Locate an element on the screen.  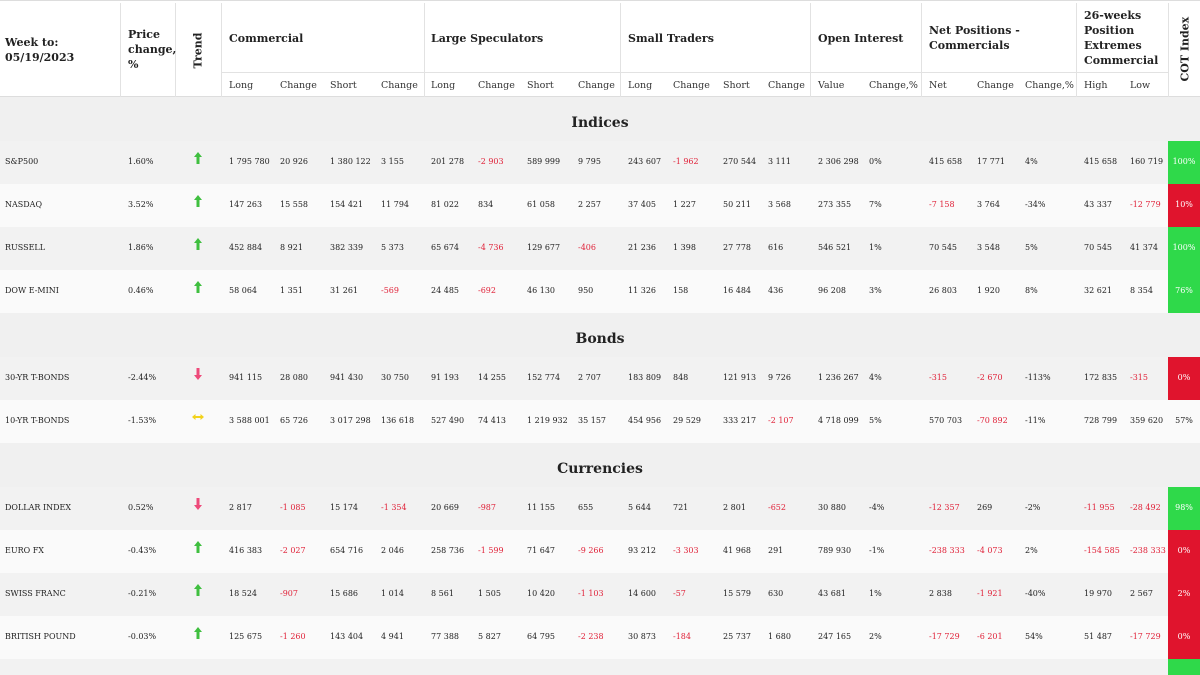
value-cell: -2 027 is located at coordinates (293, 550).